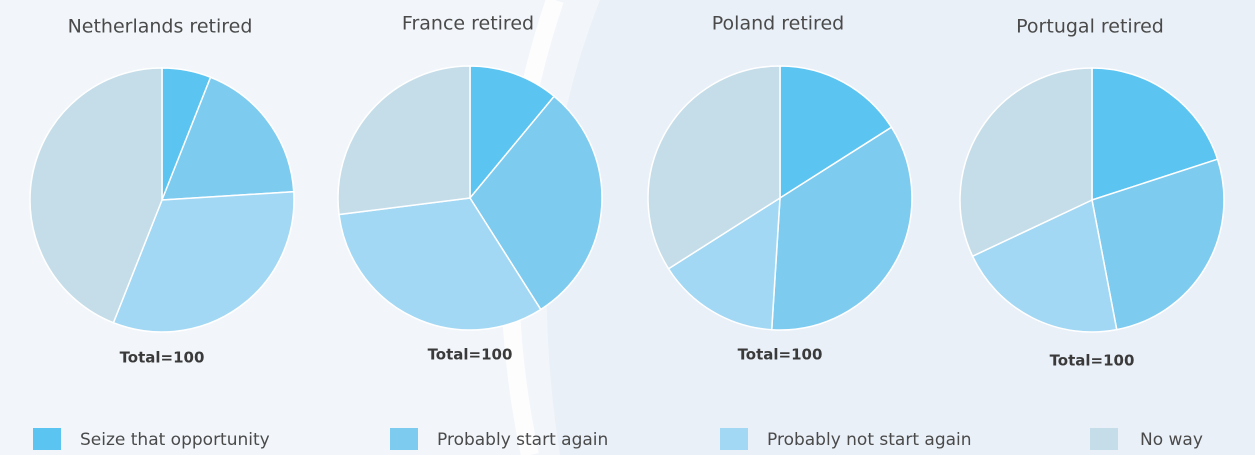 The height and width of the screenshot is (455, 1255). What do you see at coordinates (468, 24) in the screenshot?
I see `pie-title: France retired` at bounding box center [468, 24].